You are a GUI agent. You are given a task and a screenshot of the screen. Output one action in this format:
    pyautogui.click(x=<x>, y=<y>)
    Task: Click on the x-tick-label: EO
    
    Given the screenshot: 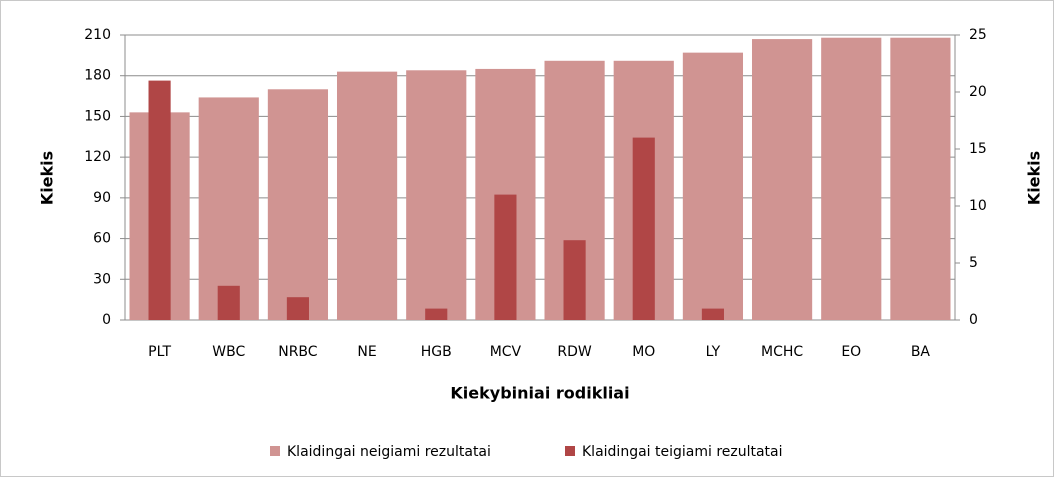 What is the action you would take?
    pyautogui.click(x=851, y=352)
    